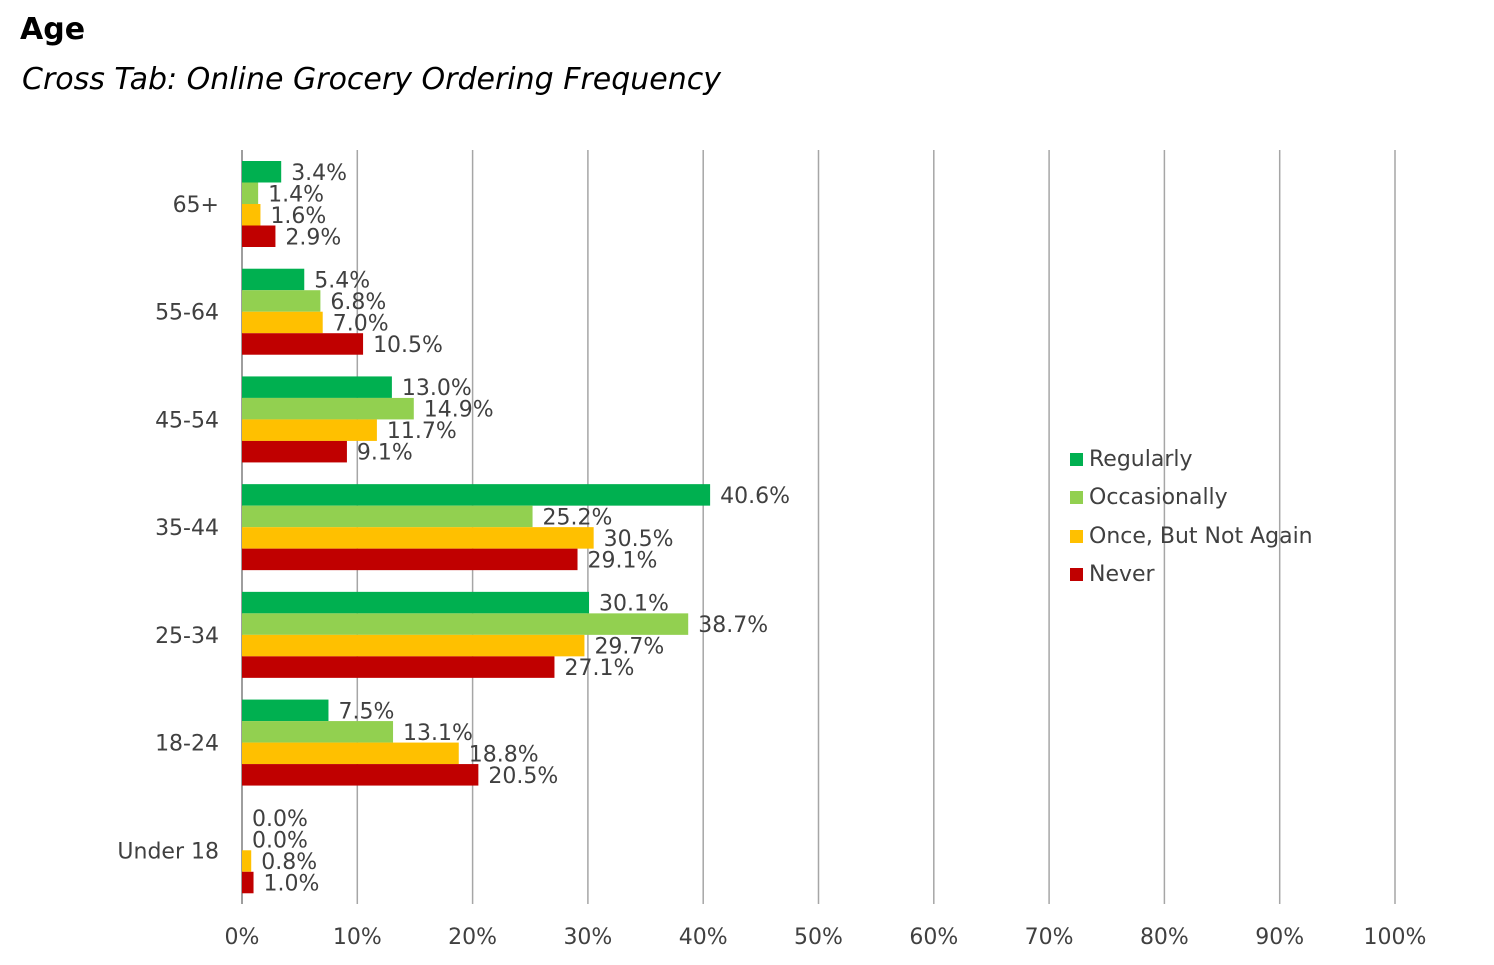  Describe the element at coordinates (1279, 937) in the screenshot. I see `x-tick-label: 90%` at that location.